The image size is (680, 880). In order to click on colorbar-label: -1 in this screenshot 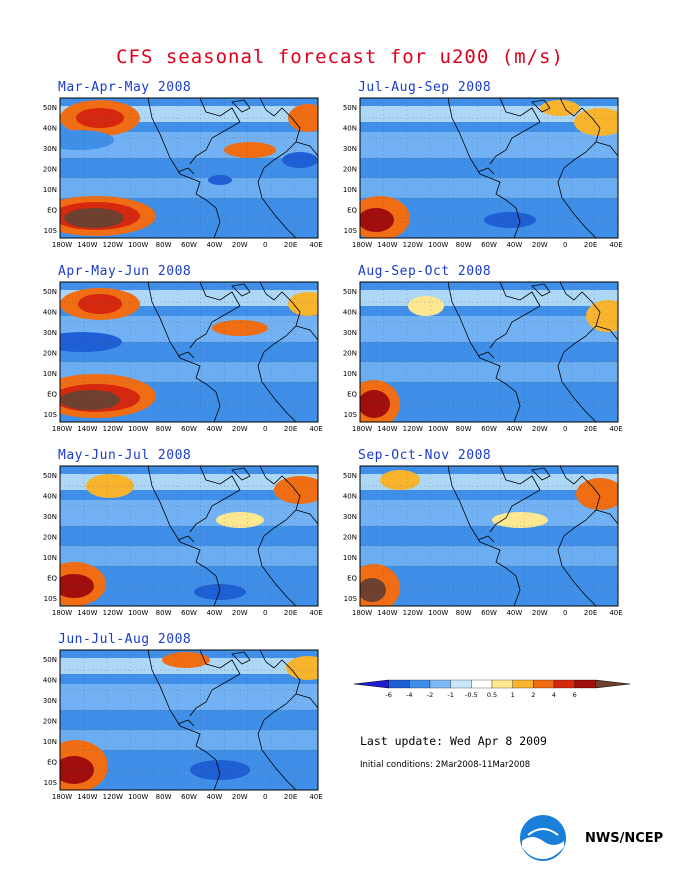, I will do `click(450, 695)`.